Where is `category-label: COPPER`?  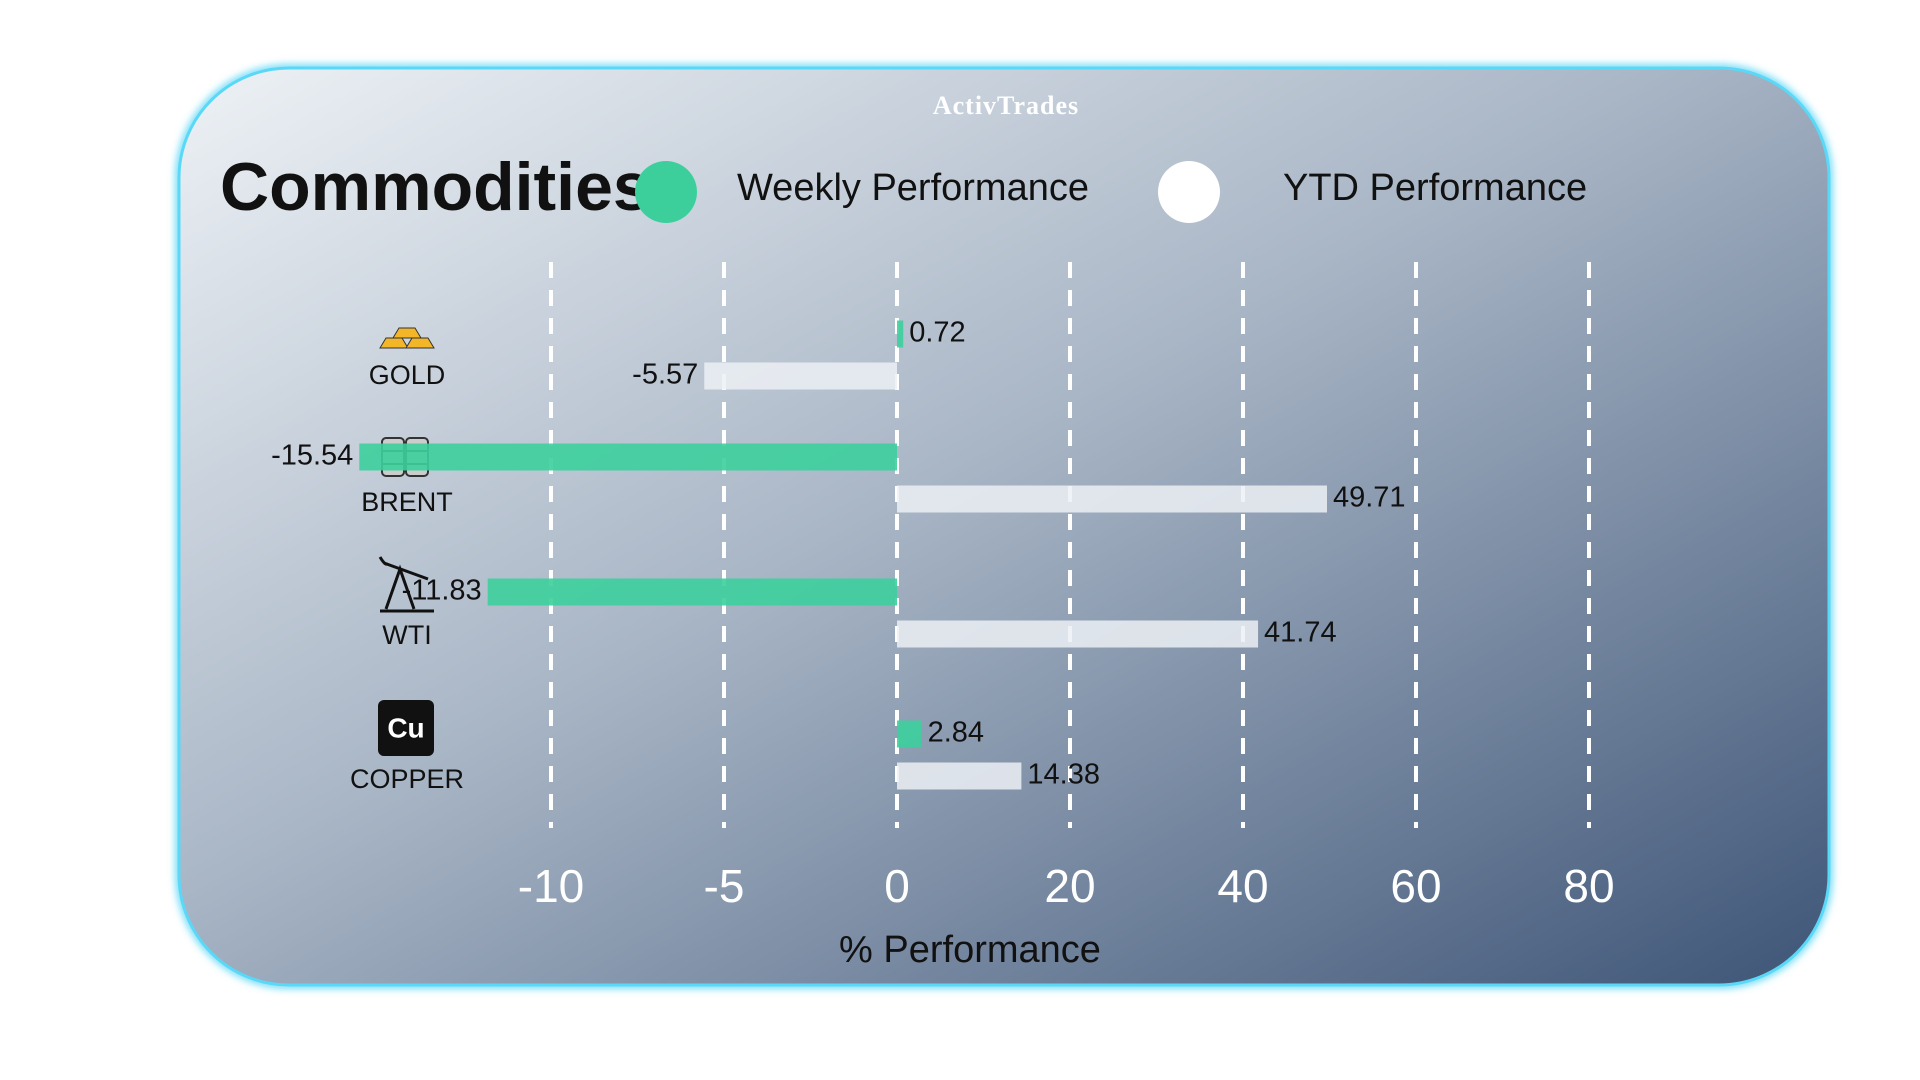 category-label: COPPER is located at coordinates (407, 779).